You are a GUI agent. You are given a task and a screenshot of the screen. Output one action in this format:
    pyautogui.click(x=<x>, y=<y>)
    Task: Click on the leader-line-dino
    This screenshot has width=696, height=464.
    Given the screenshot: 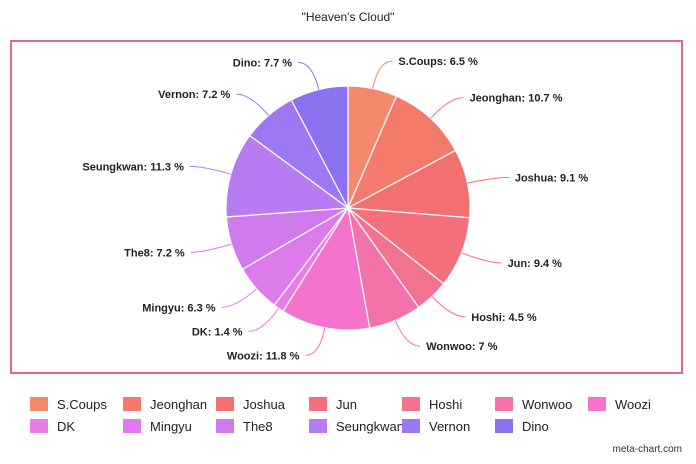 What is the action you would take?
    pyautogui.click(x=309, y=75)
    